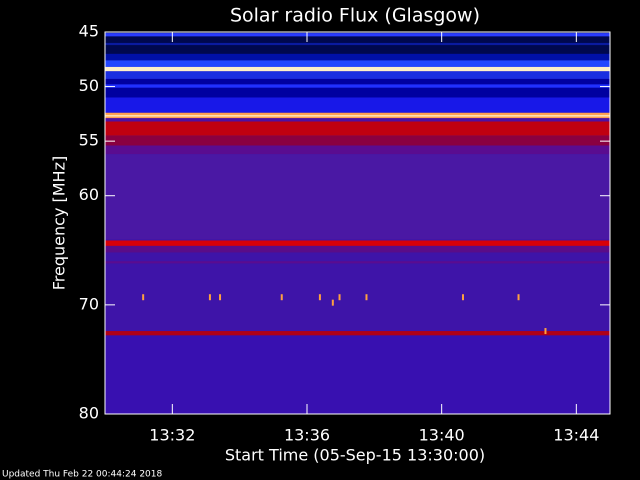 Image resolution: width=640 pixels, height=480 pixels. What do you see at coordinates (355, 455) in the screenshot?
I see `x-axis-label: Start Time (05-Sep-15 13:30:00)` at bounding box center [355, 455].